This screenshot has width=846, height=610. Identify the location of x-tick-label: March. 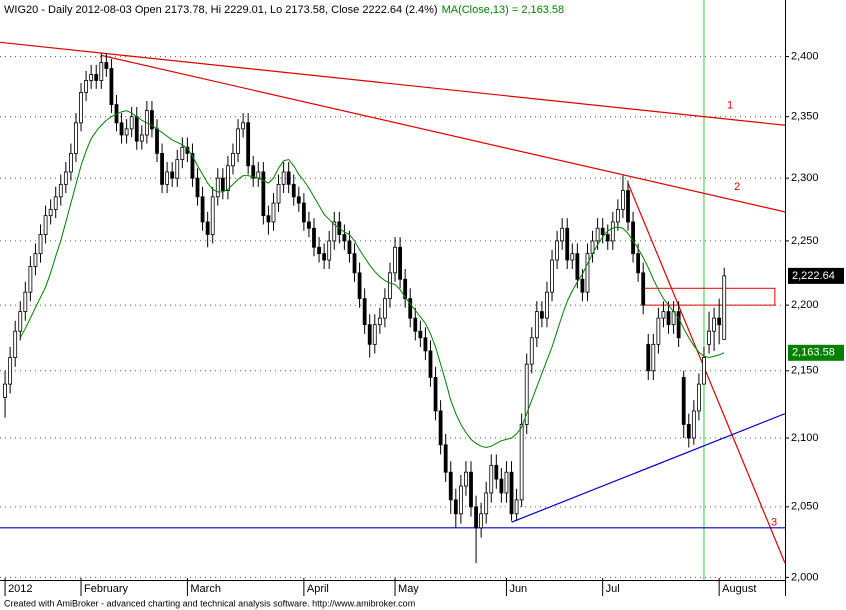
(205, 589).